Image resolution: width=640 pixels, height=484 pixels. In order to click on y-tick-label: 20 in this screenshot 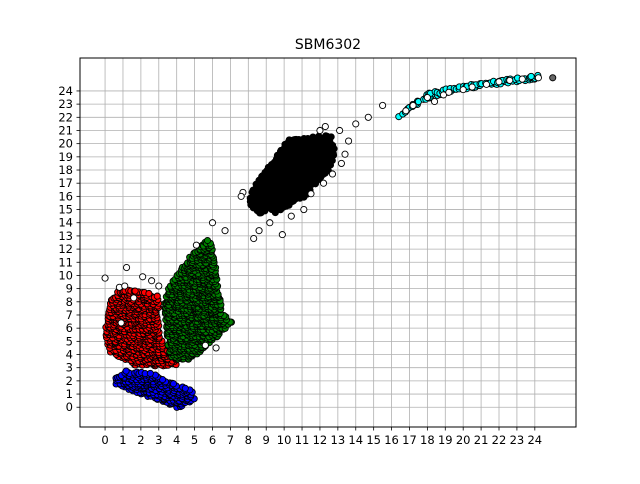, I will do `click(65, 144)`.